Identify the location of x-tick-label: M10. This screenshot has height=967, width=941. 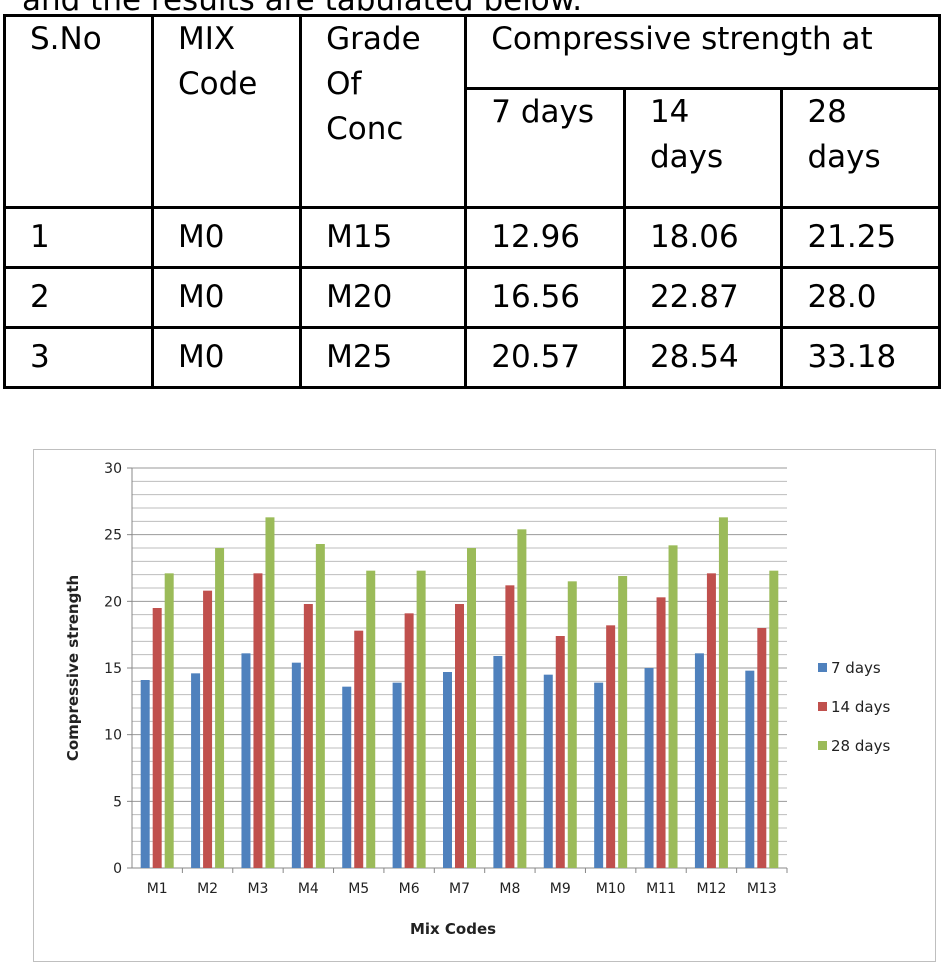
(611, 889).